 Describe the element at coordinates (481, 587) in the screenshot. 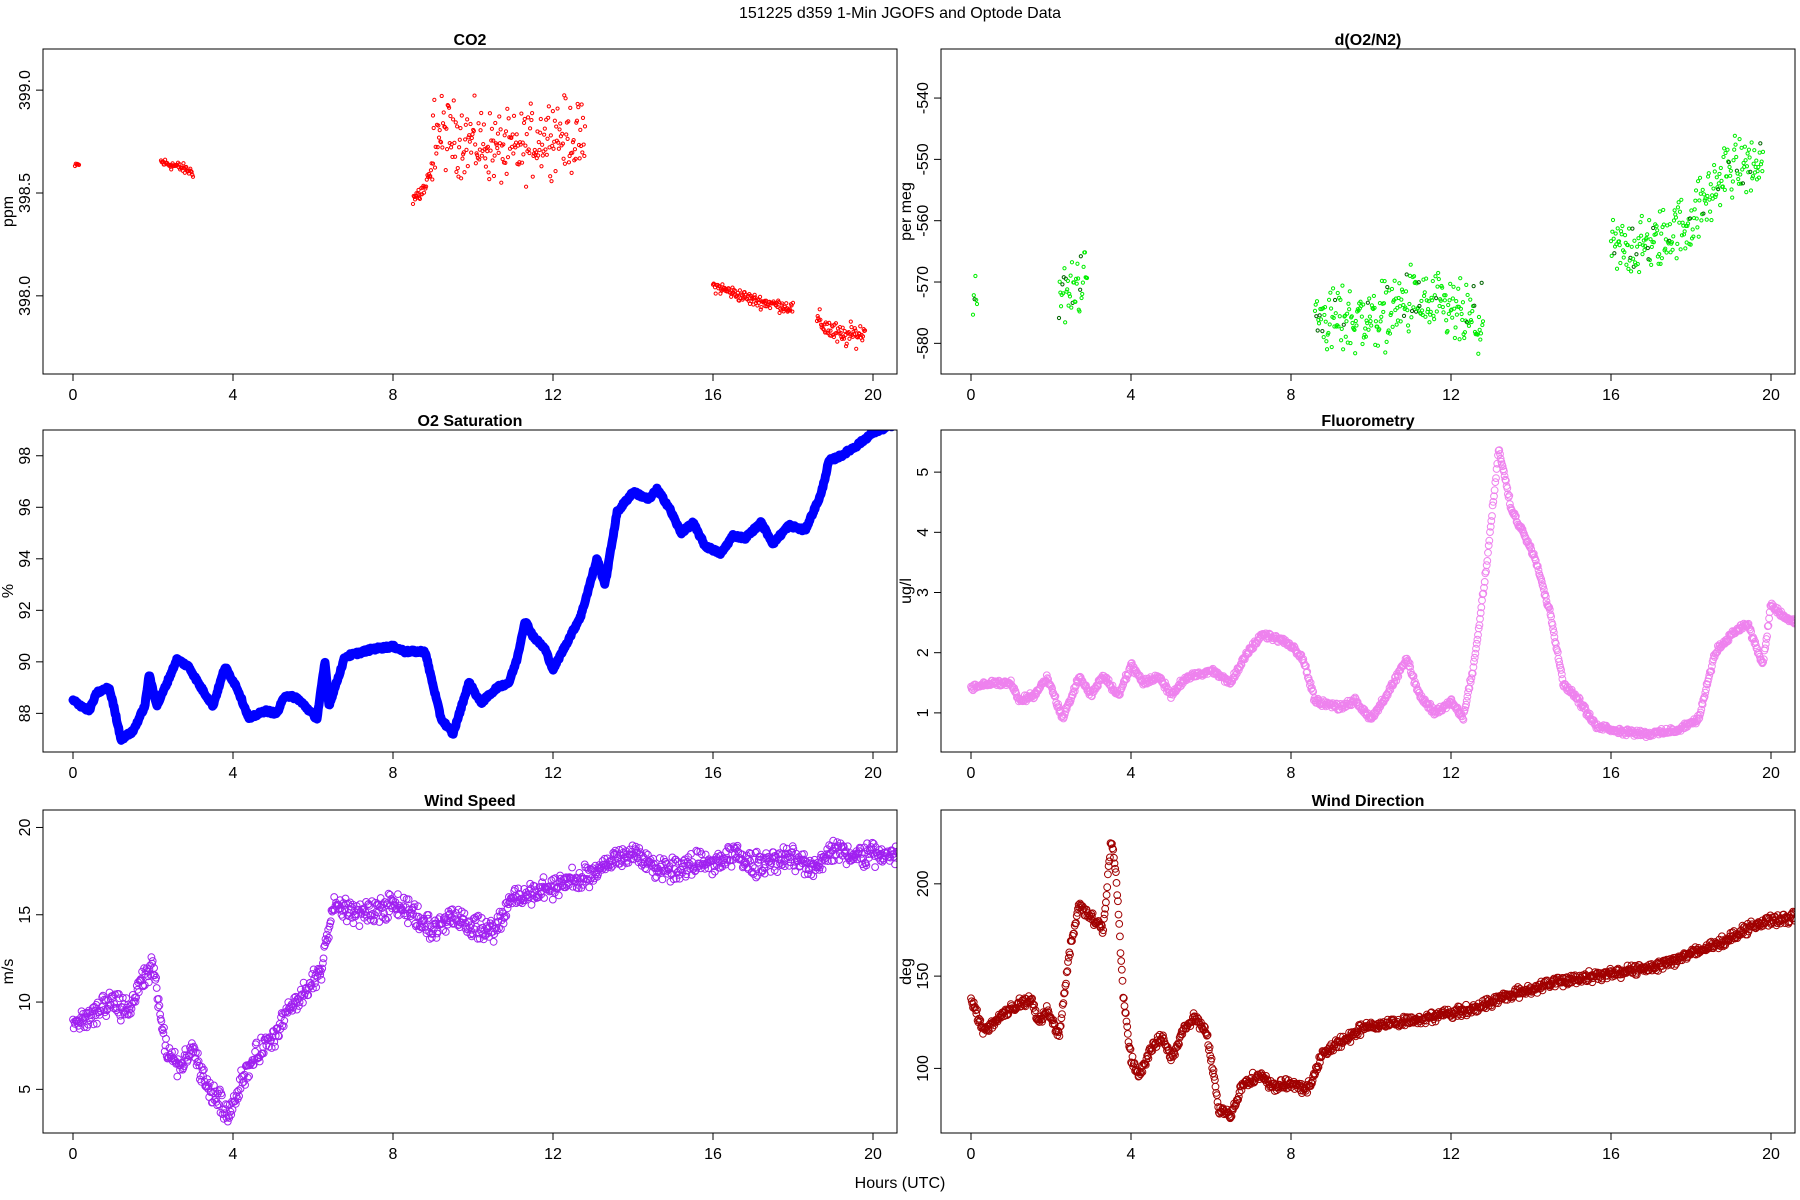

I see `series-line` at that location.